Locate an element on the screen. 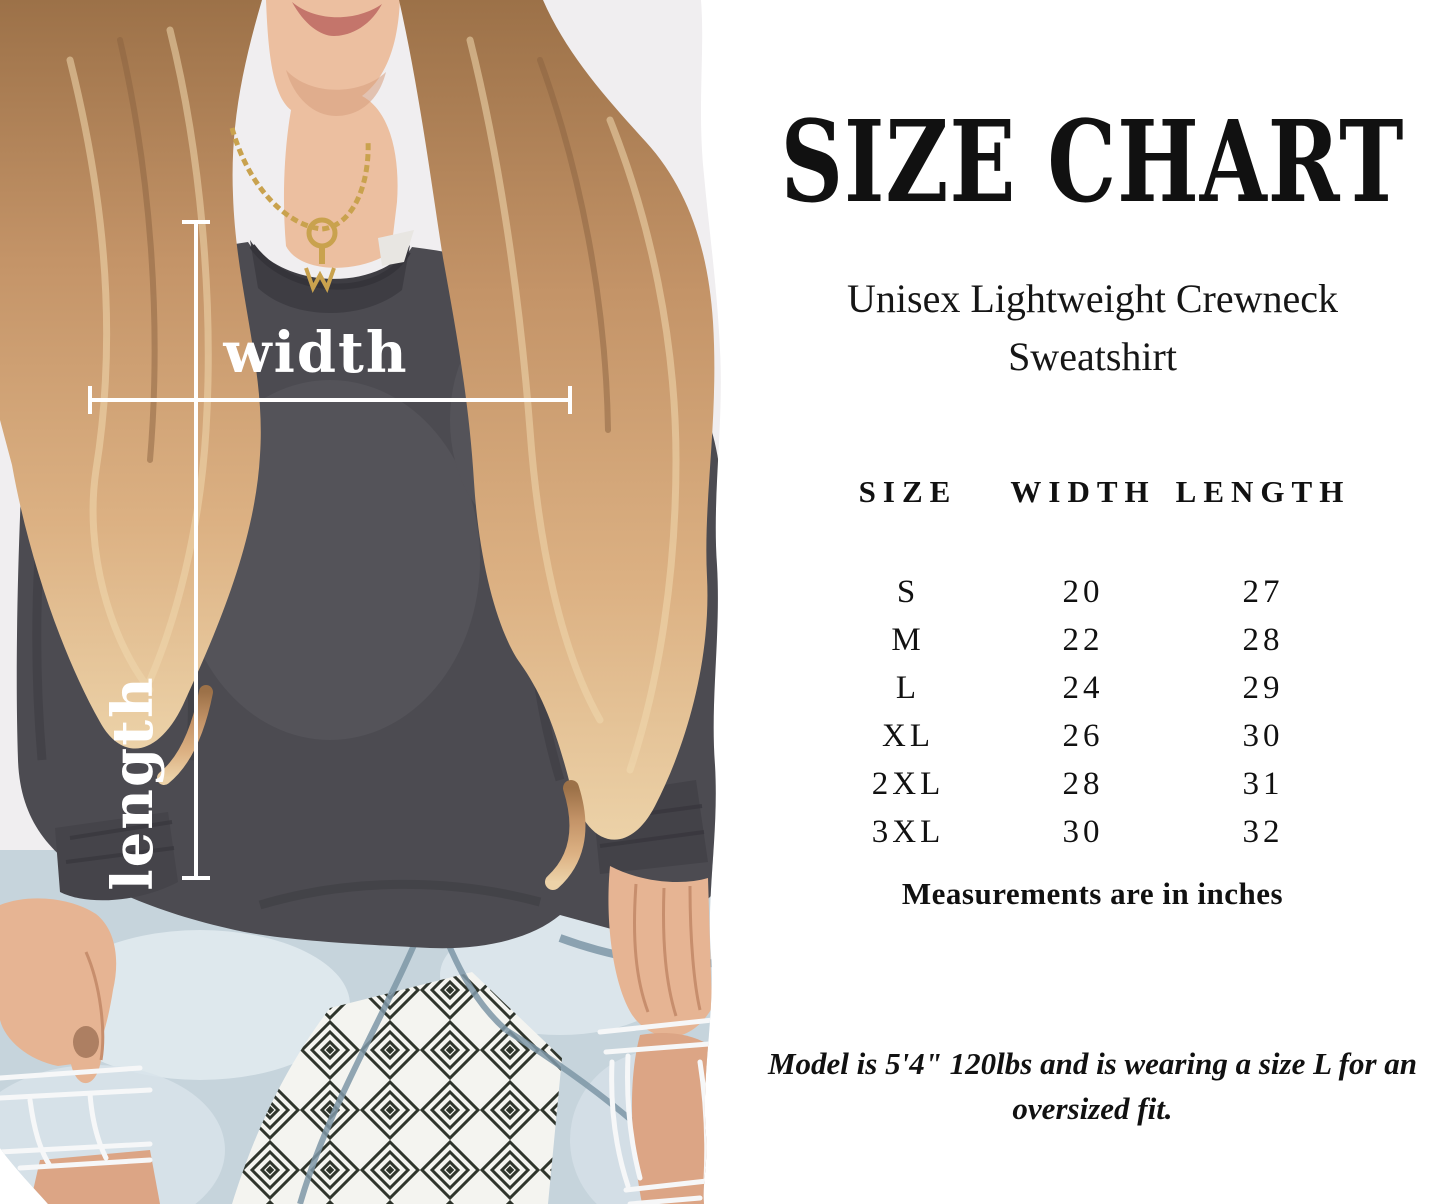 The image size is (1445, 1204). table-row: 2XL 28 31 is located at coordinates (1088, 784).